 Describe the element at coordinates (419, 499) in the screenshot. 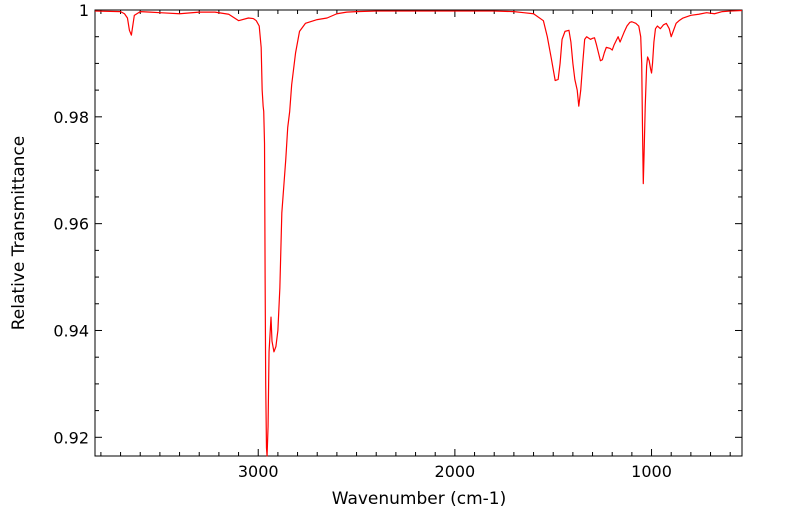

I see `x-axis-title: Wavenumber (cm-1)` at that location.